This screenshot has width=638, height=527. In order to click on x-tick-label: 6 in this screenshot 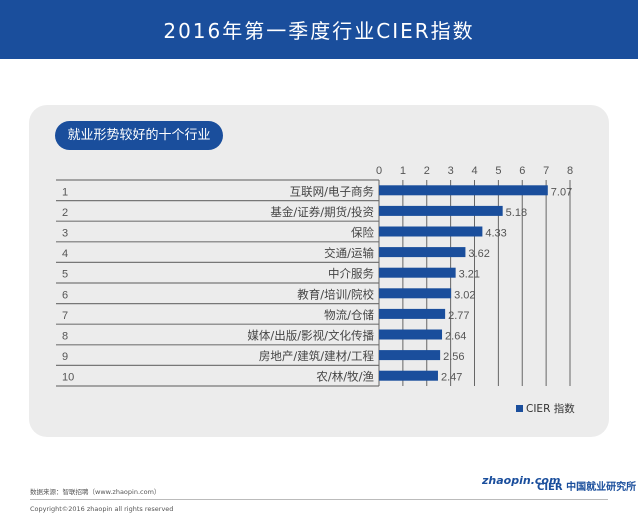, I will do `click(522, 171)`.